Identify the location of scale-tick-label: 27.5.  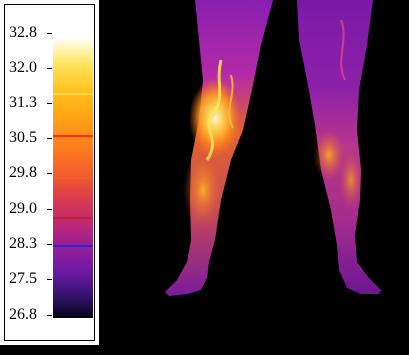
(23, 278).